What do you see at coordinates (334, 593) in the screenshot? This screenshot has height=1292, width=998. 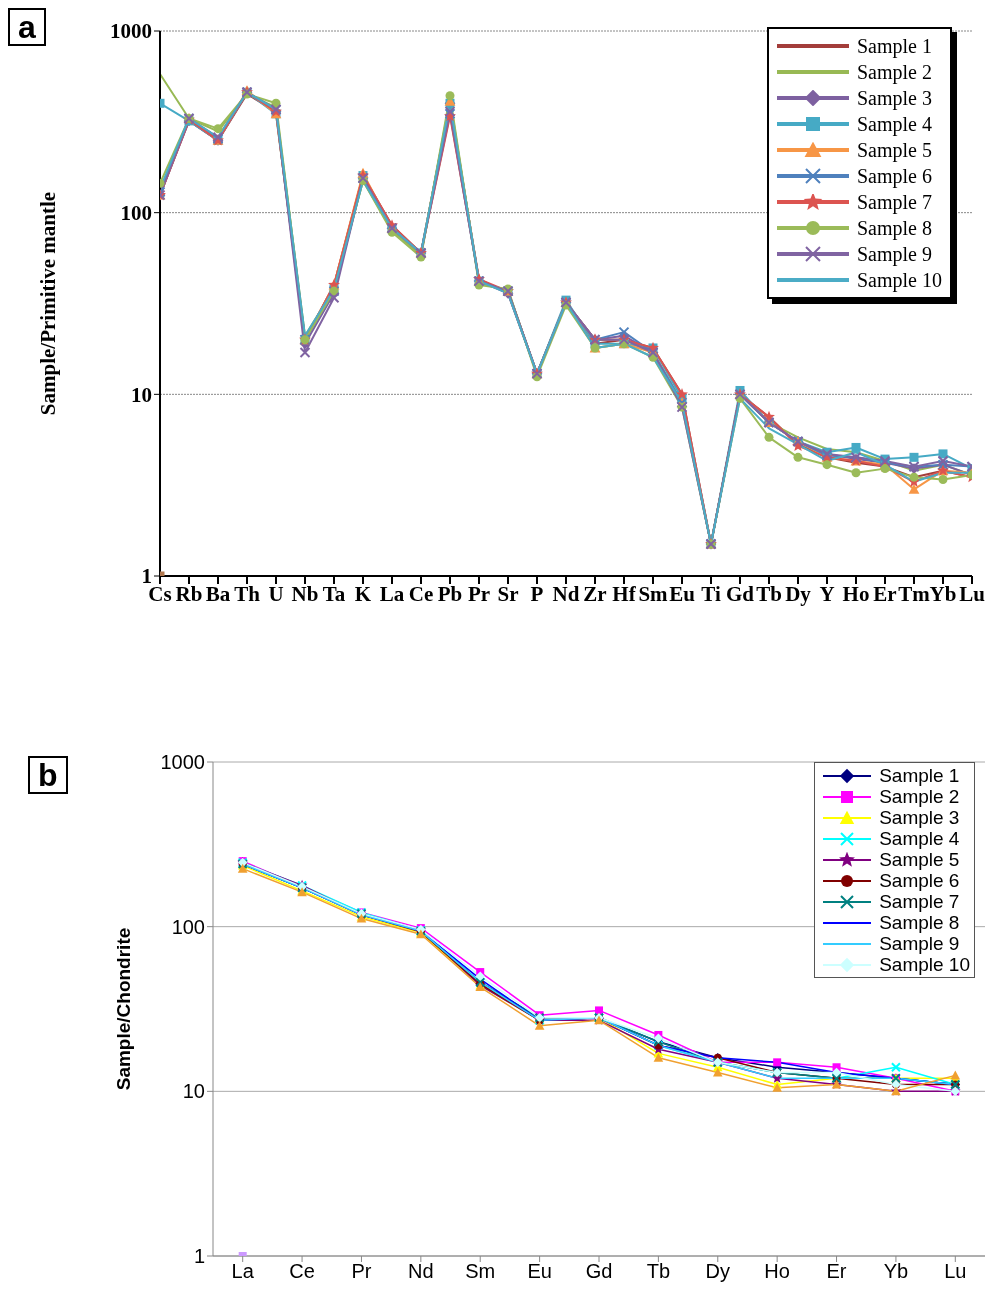 I see `x-tick-label: Ta` at bounding box center [334, 593].